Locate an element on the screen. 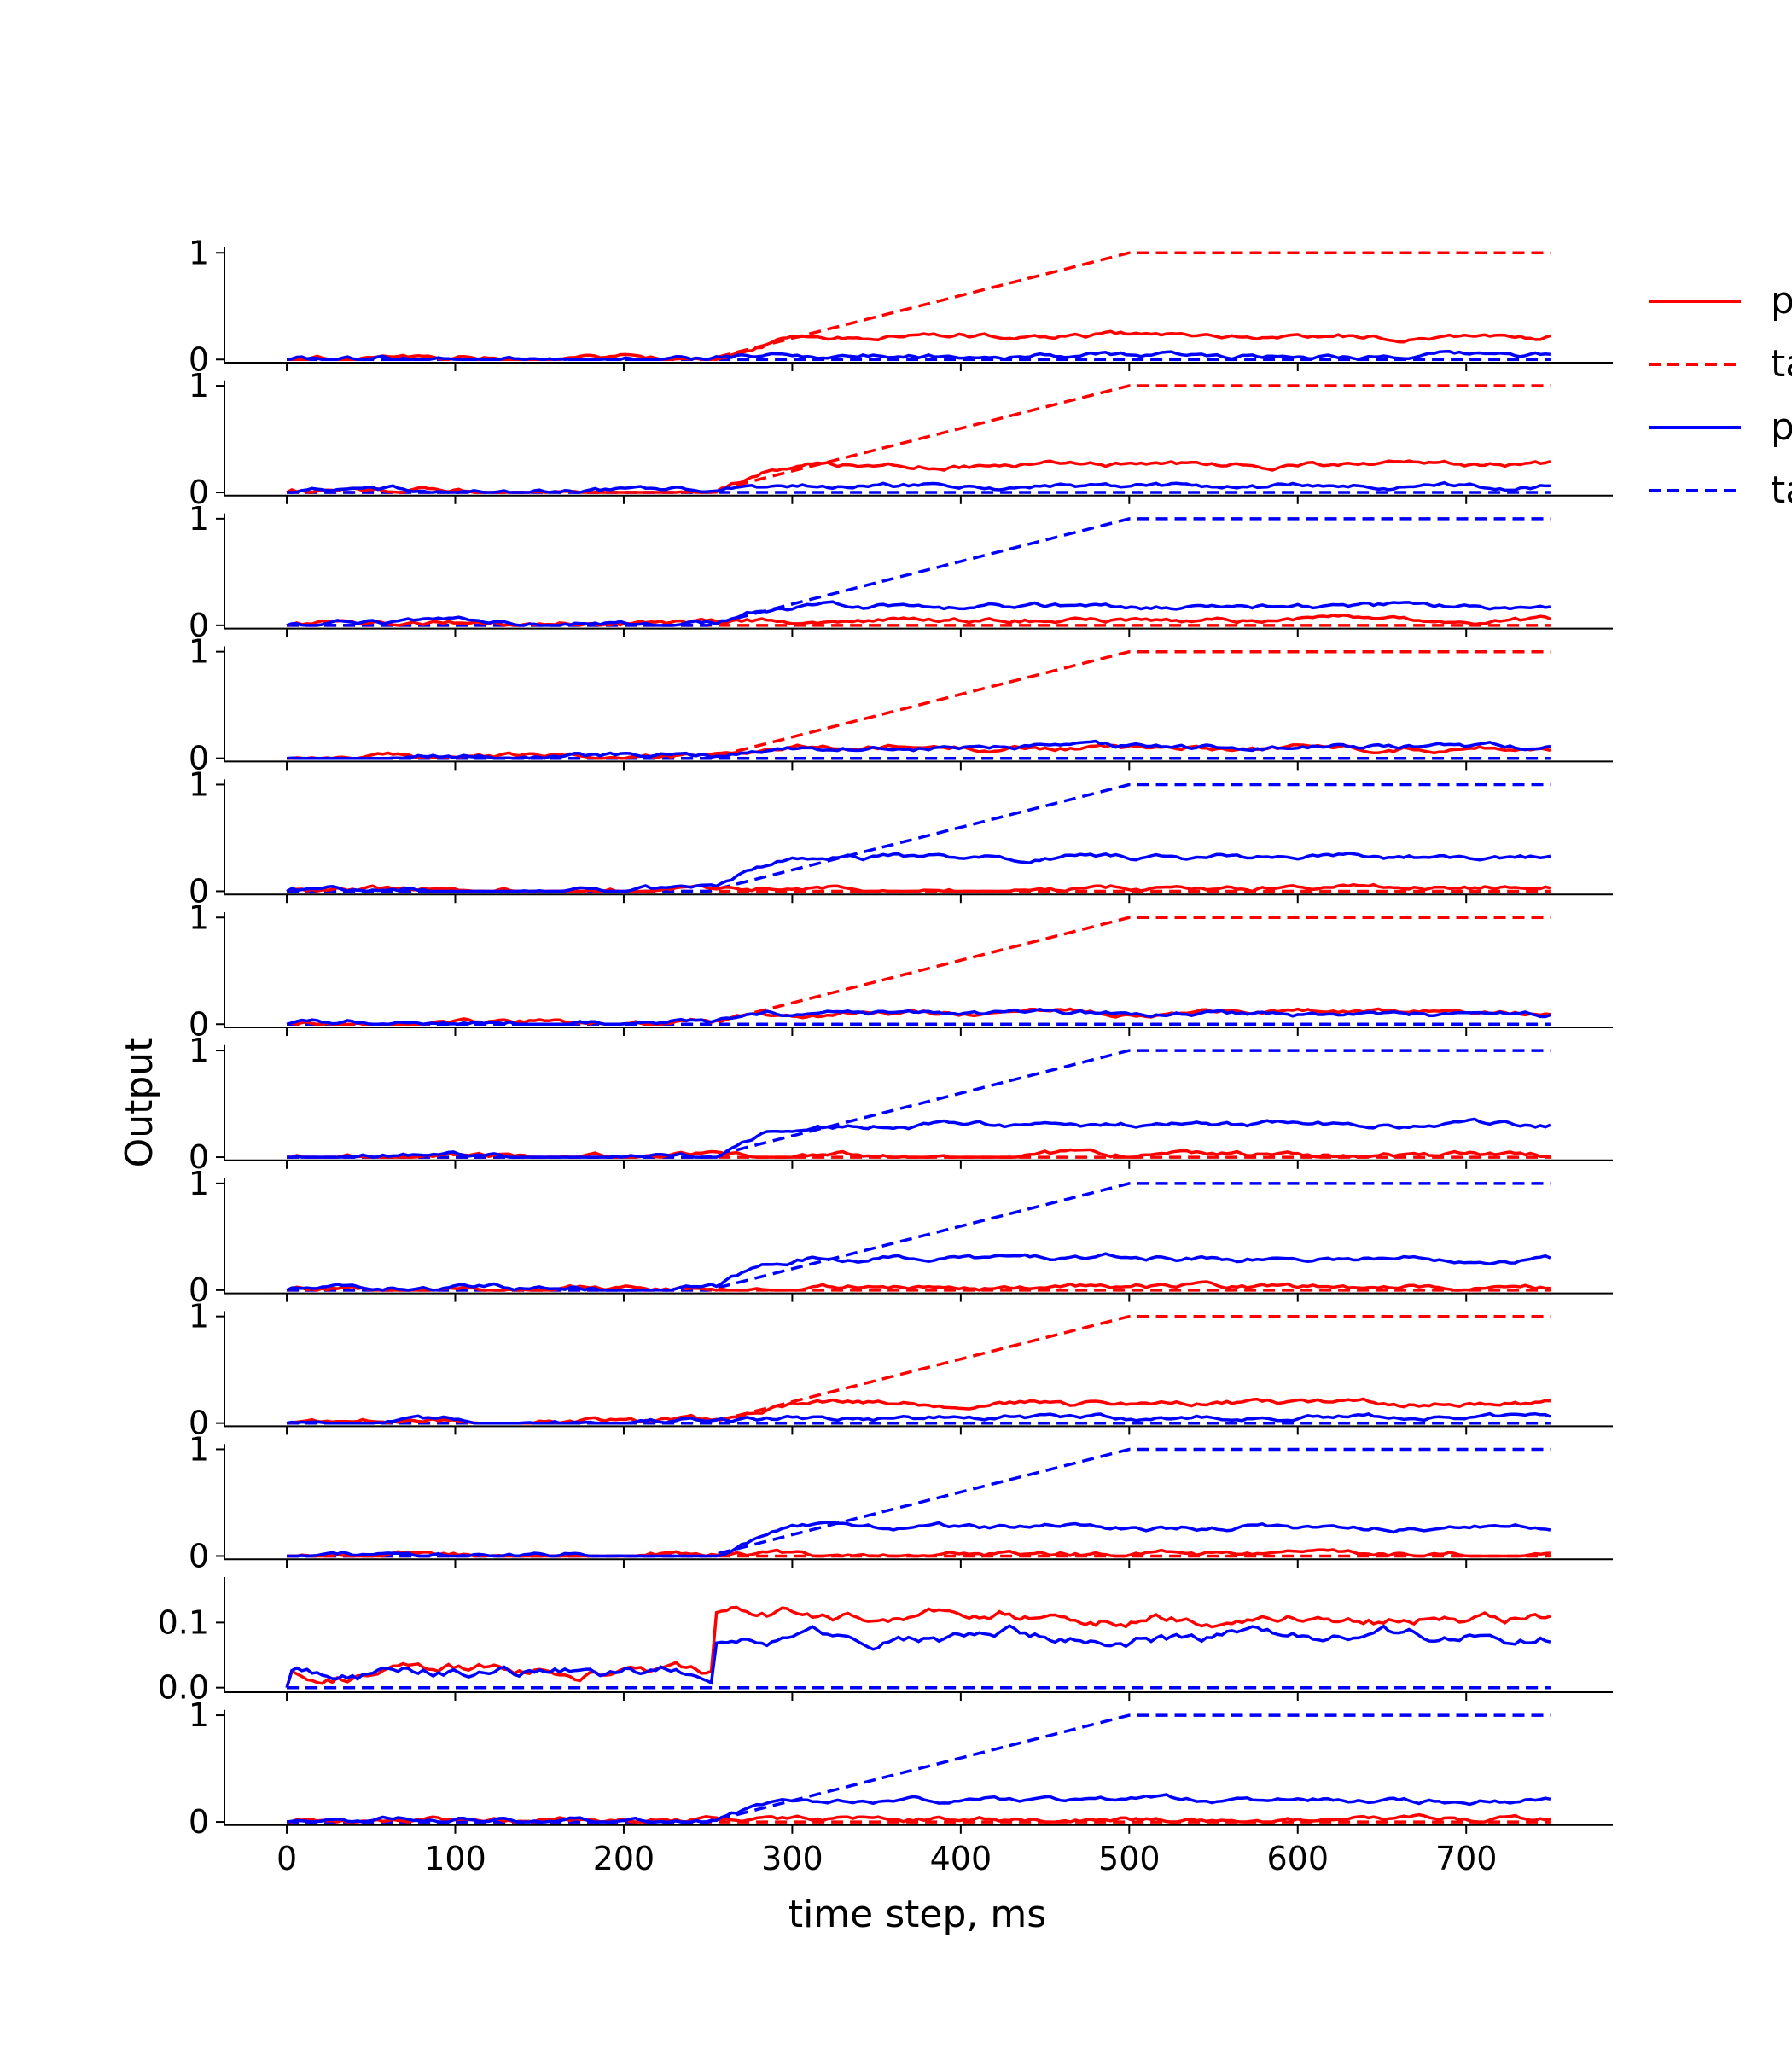  subplot-9: 01 is located at coordinates (901, 1370).